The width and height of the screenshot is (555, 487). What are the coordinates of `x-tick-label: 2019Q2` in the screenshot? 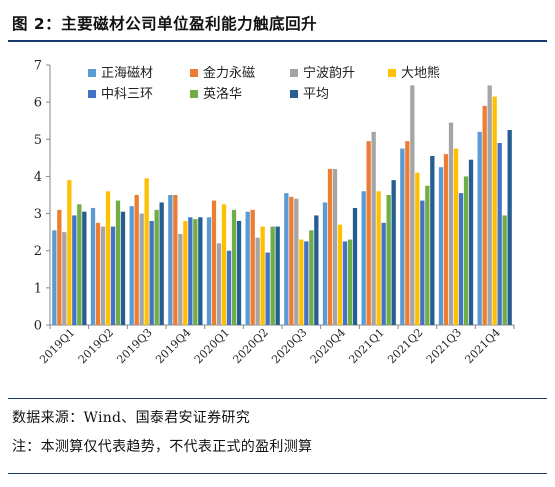 It's located at (96, 346).